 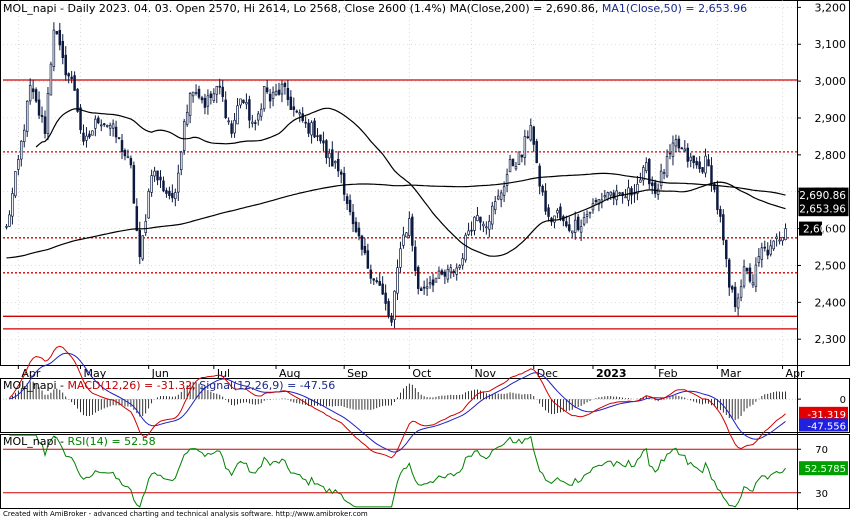 I want to click on ma50-value-box-text: 2,653.96, so click(x=822, y=210).